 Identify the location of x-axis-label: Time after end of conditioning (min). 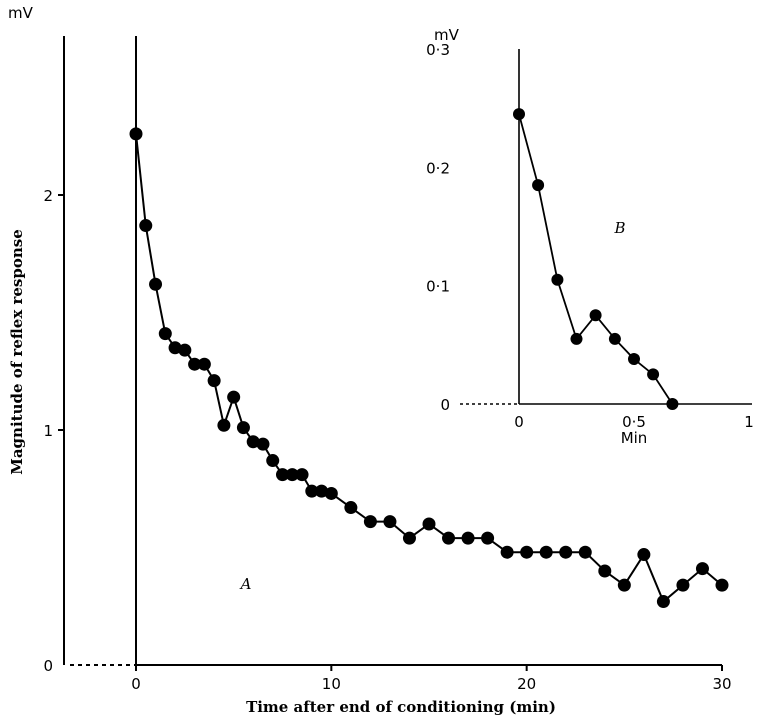
(401, 707).